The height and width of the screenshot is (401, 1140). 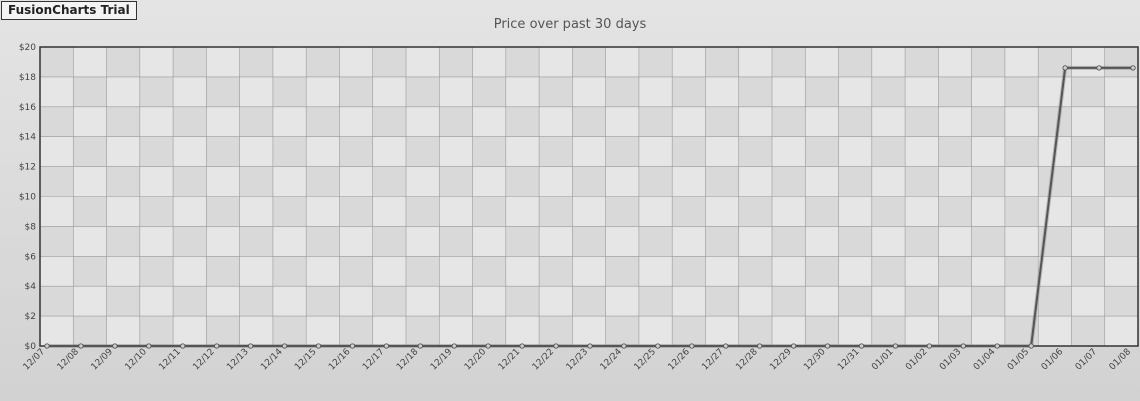 I want to click on x-tick-label: 01/06, so click(x=1053, y=360).